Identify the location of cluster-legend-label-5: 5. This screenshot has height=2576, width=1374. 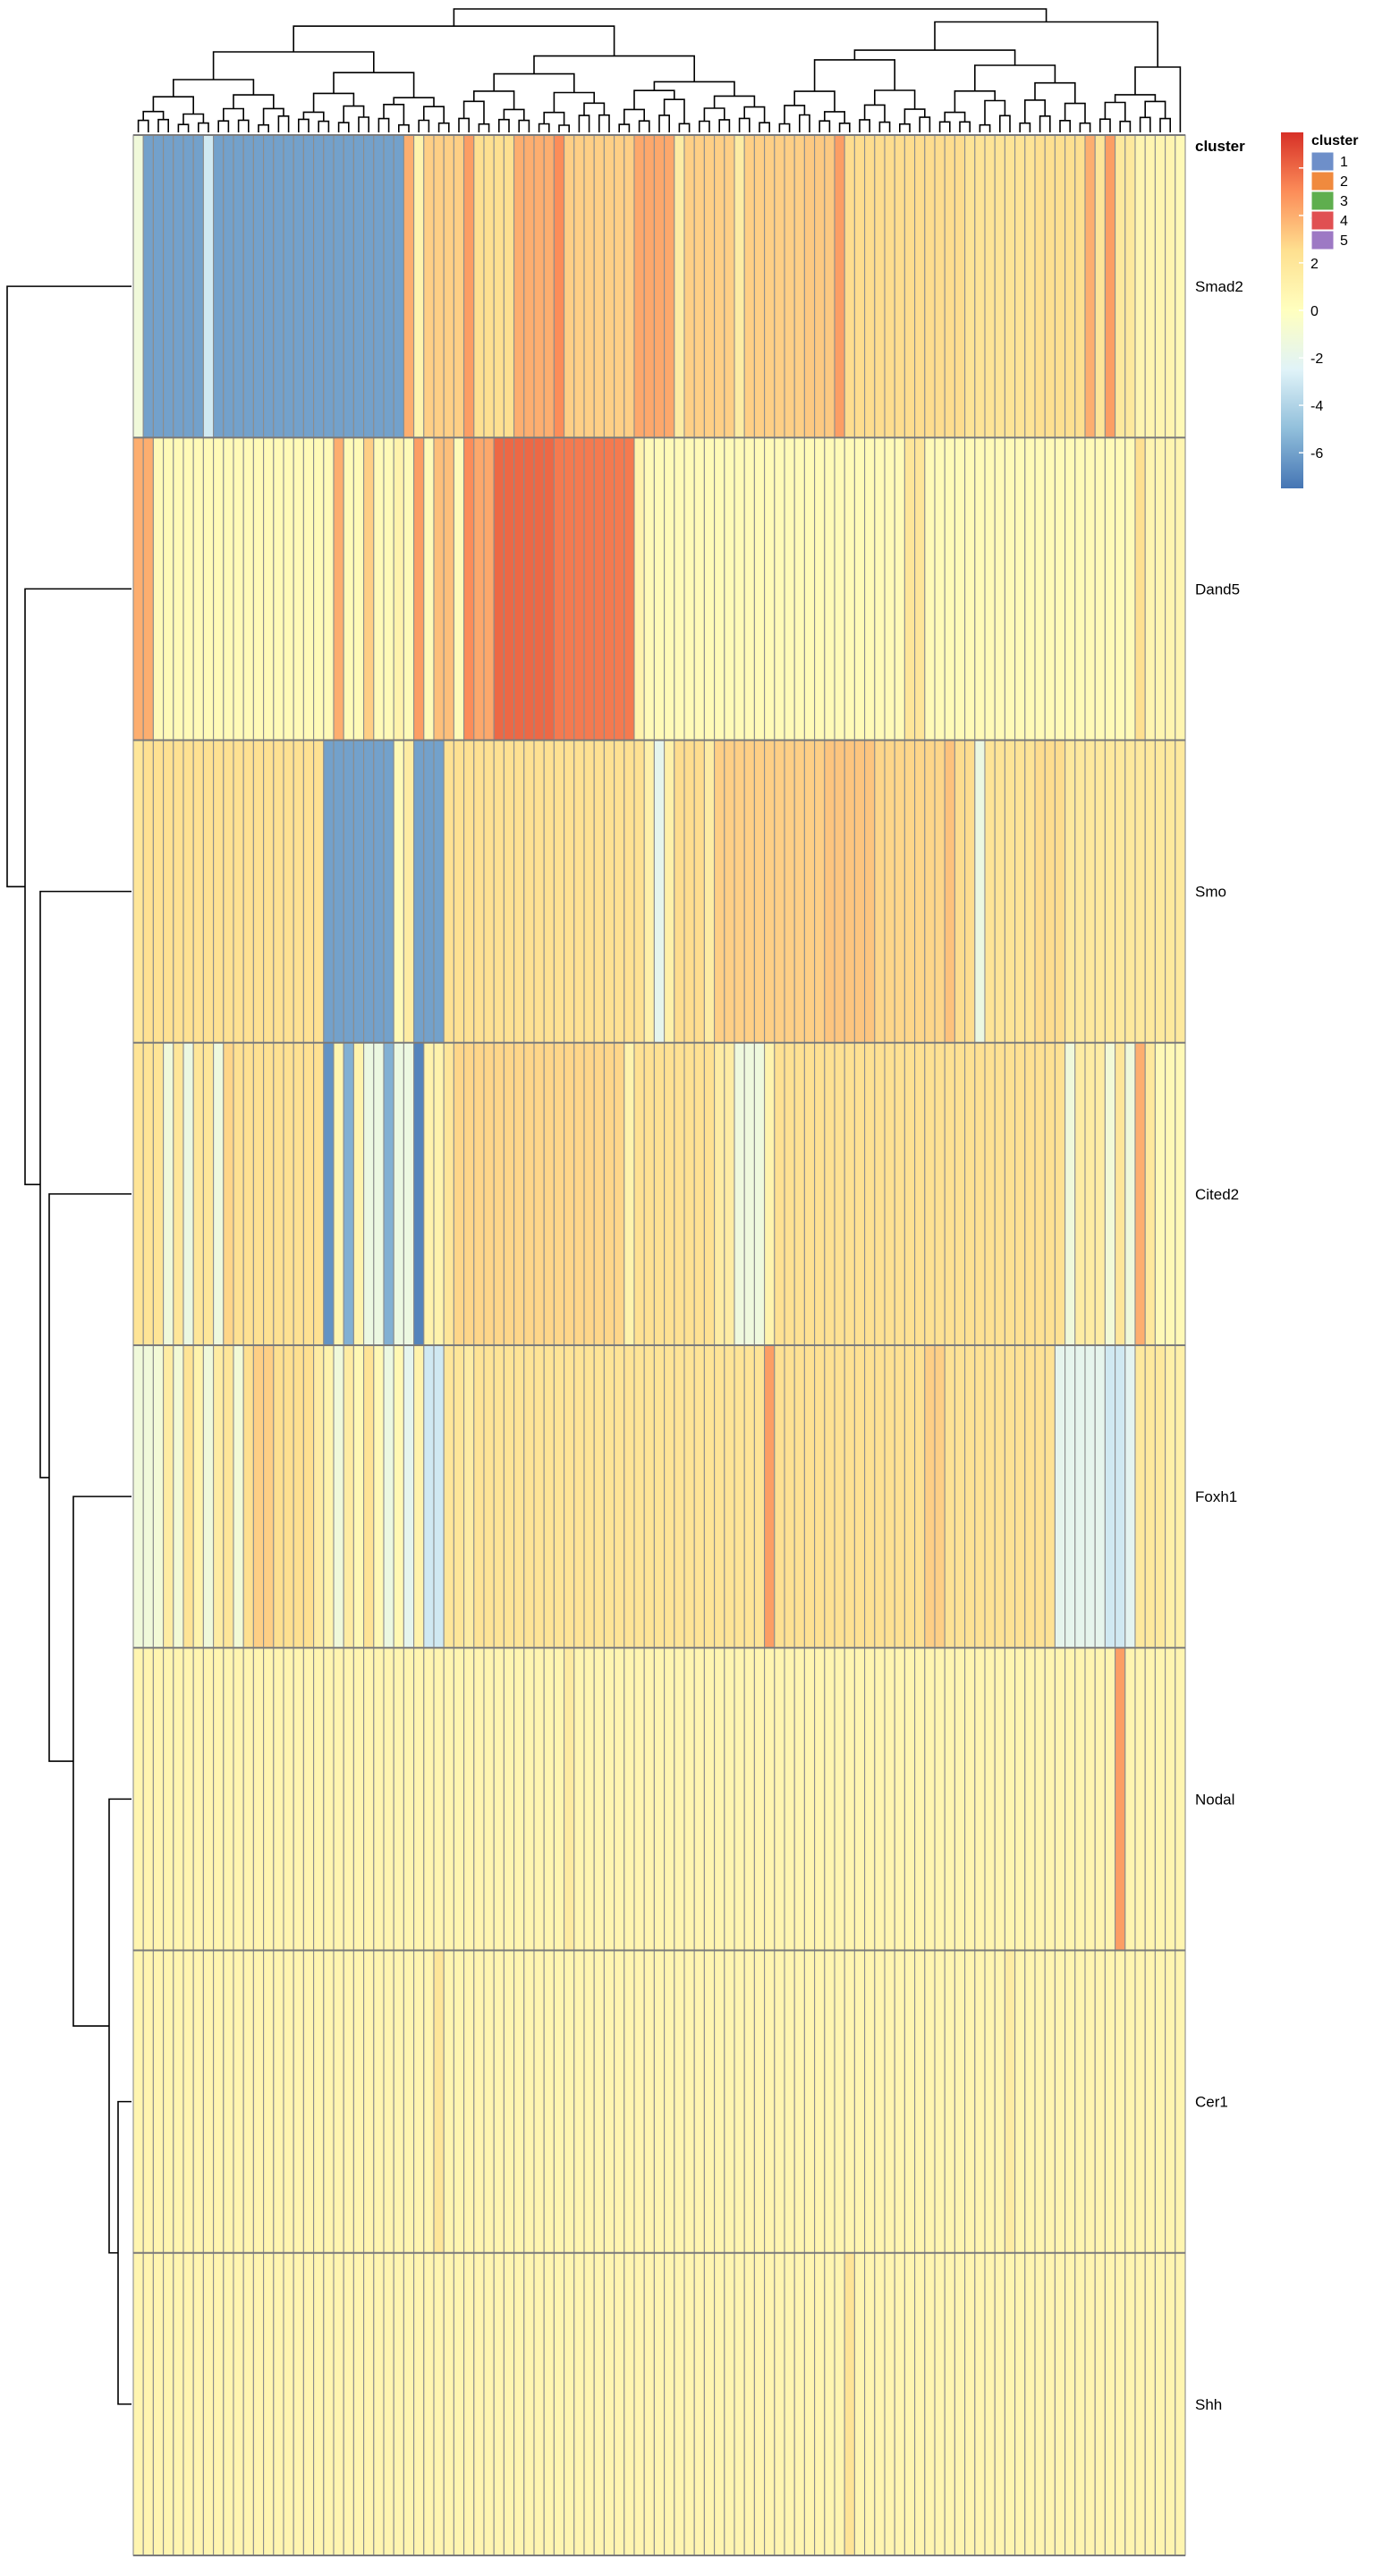
(1344, 241).